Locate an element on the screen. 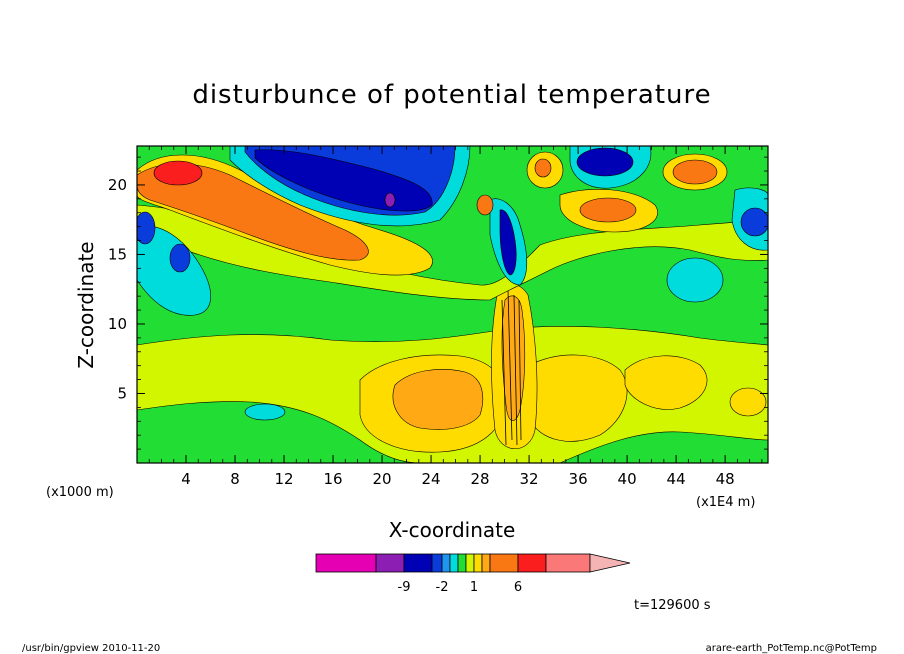  x-axis-label: X-coordinate is located at coordinates (452, 530).